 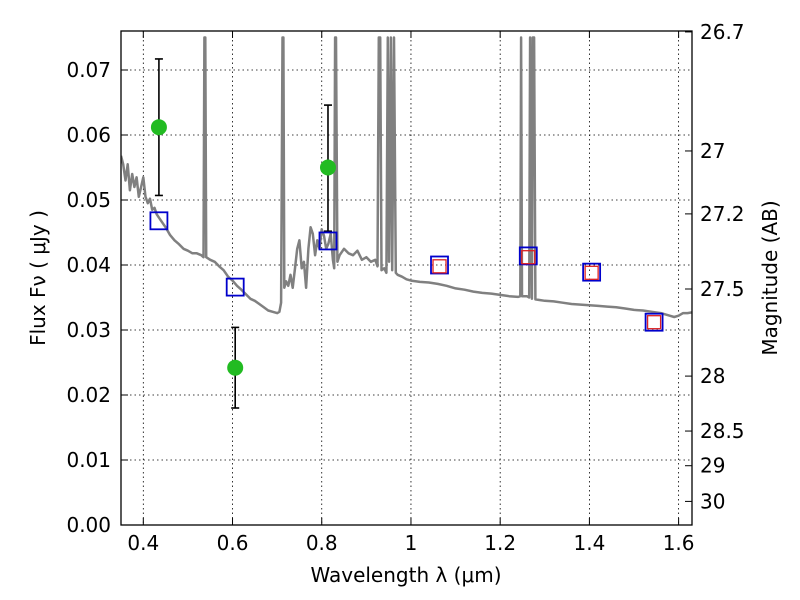 I want to click on x-tick-label: 0.6, so click(x=233, y=543).